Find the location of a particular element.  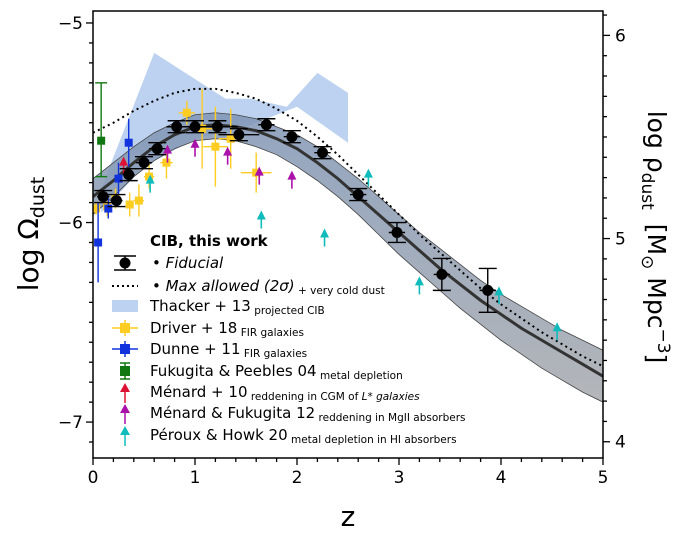

legend-cib-title: CIB, this work is located at coordinates (209, 241).